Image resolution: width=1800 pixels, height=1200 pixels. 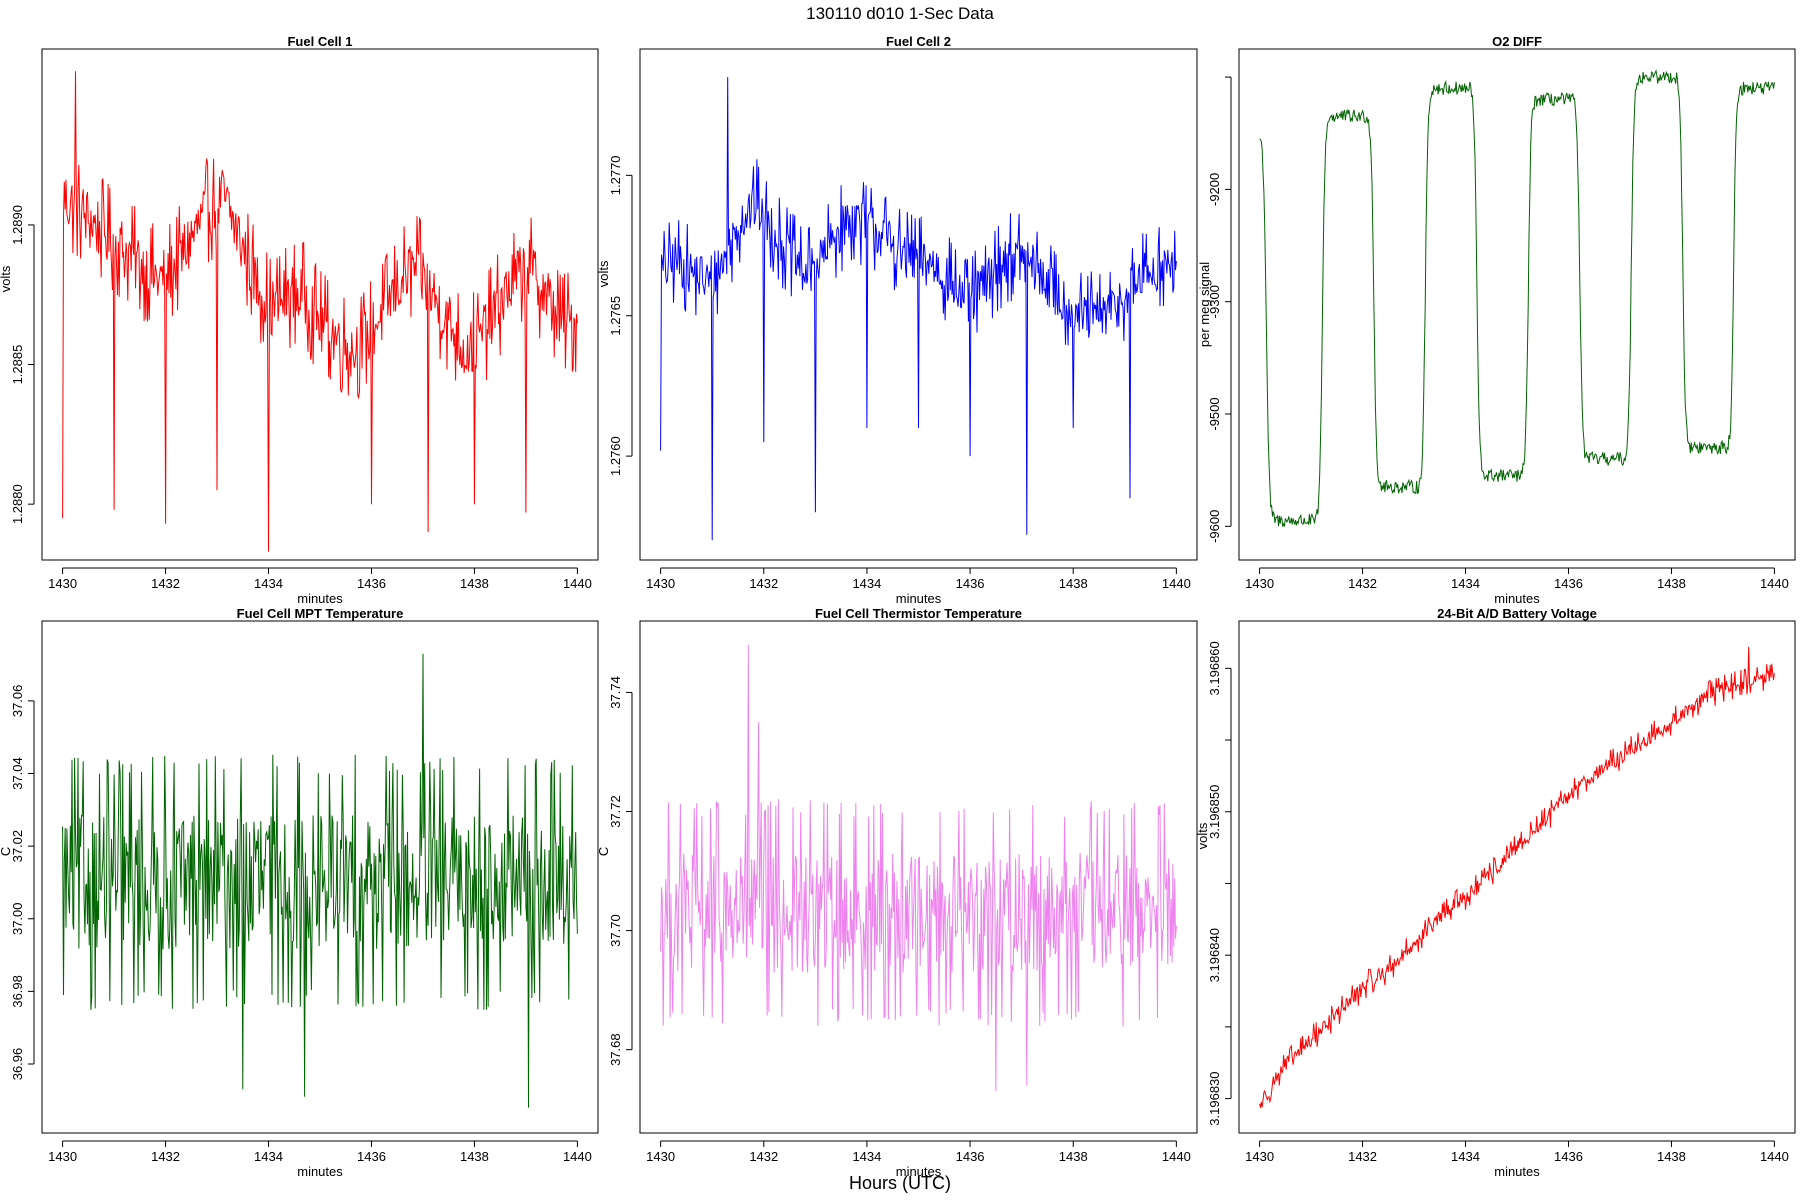 I want to click on y-tick-label: 37.72, so click(x=615, y=811).